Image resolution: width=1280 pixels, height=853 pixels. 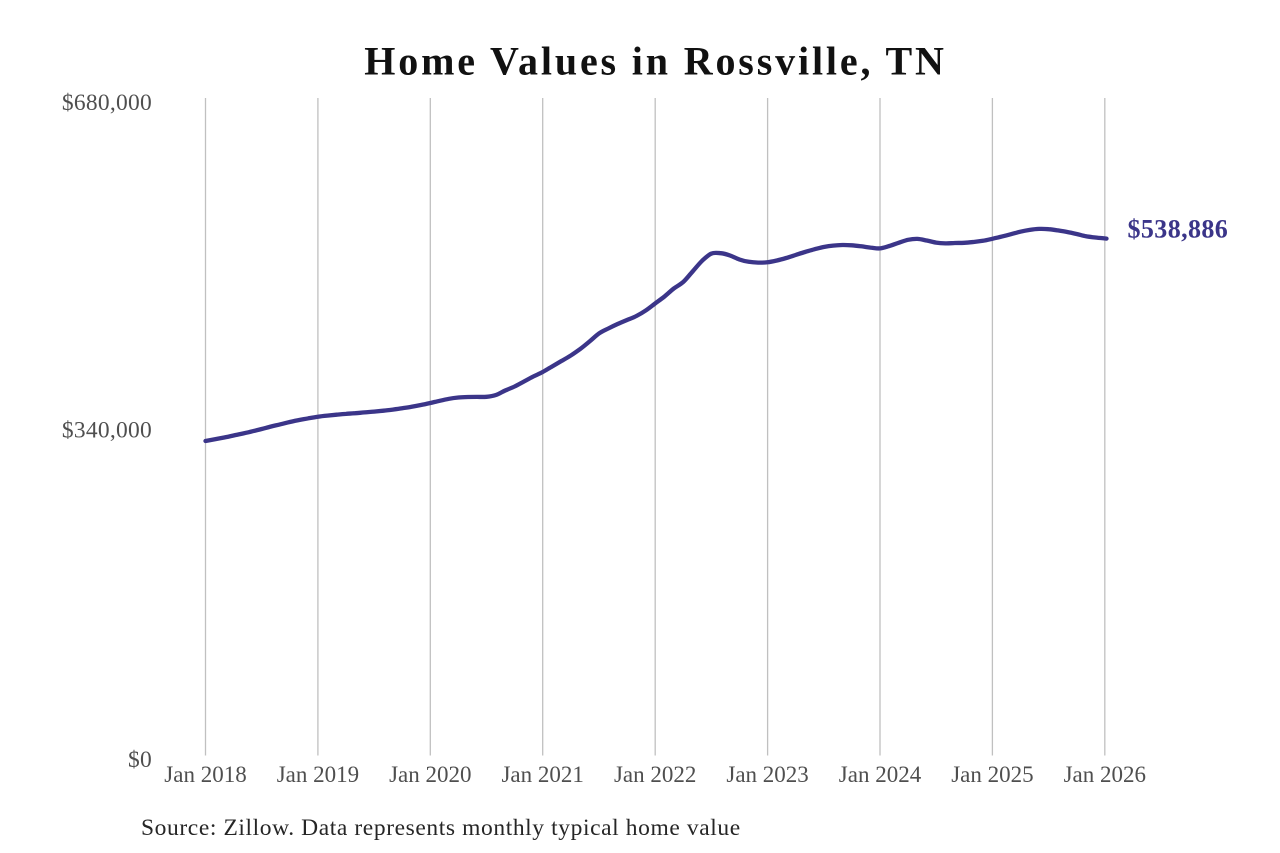 What do you see at coordinates (107, 103) in the screenshot?
I see `svg-text: $680,000` at bounding box center [107, 103].